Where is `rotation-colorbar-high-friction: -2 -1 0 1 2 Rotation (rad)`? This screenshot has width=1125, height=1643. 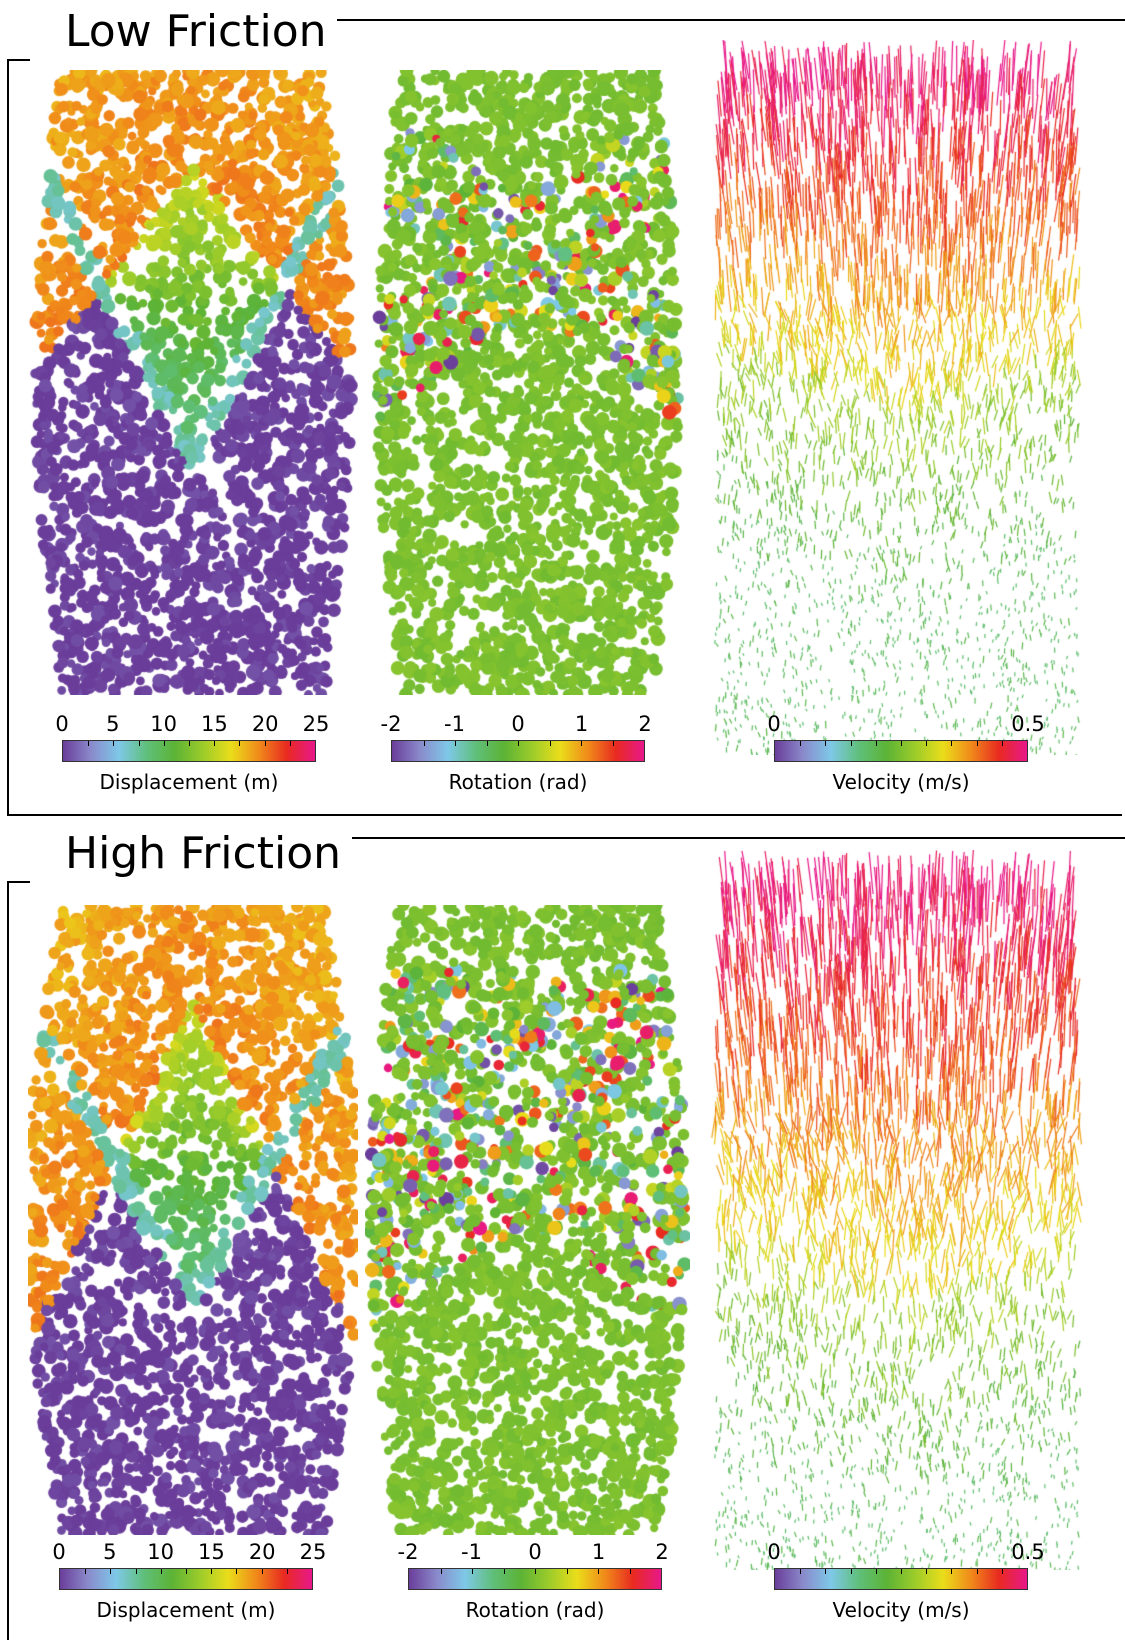 rotation-colorbar-high-friction: -2 -1 0 1 2 Rotation (rad) is located at coordinates (533, 1583).